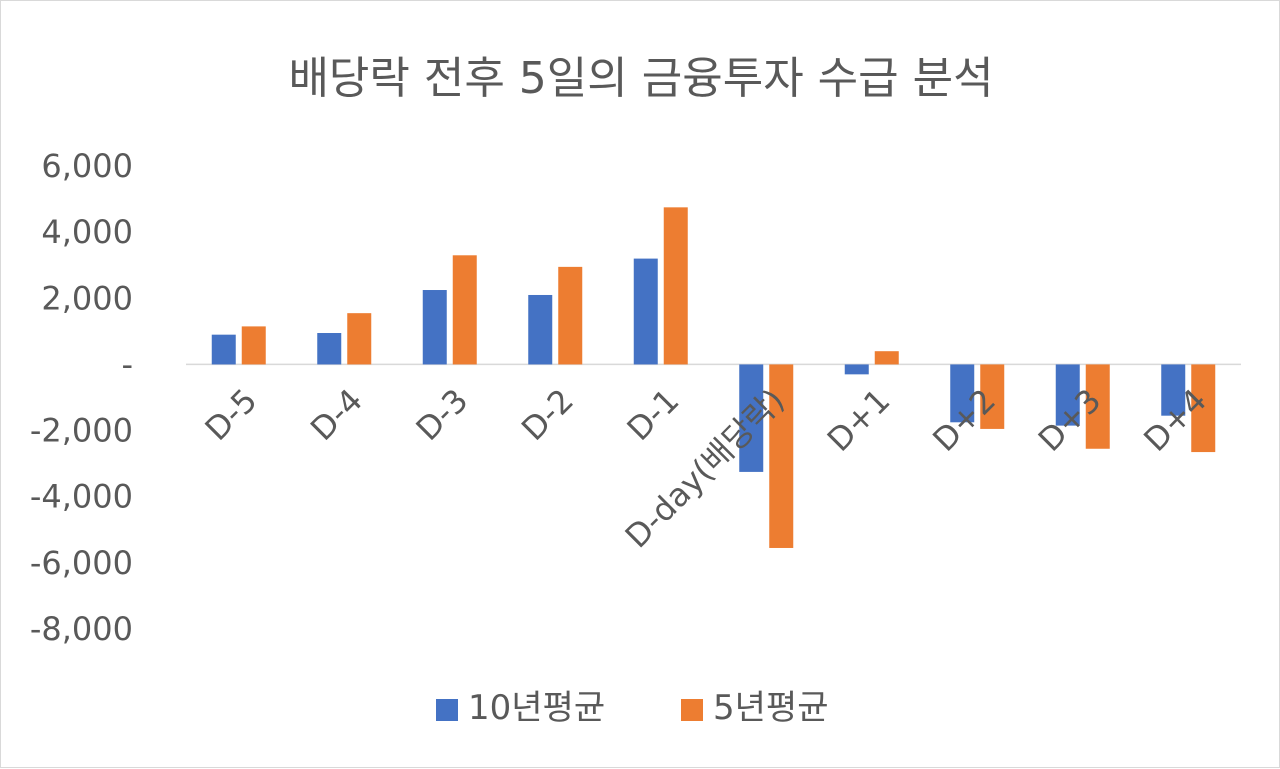 This screenshot has width=1280, height=769. I want to click on x-tick-label: D-5, so click(231, 414).